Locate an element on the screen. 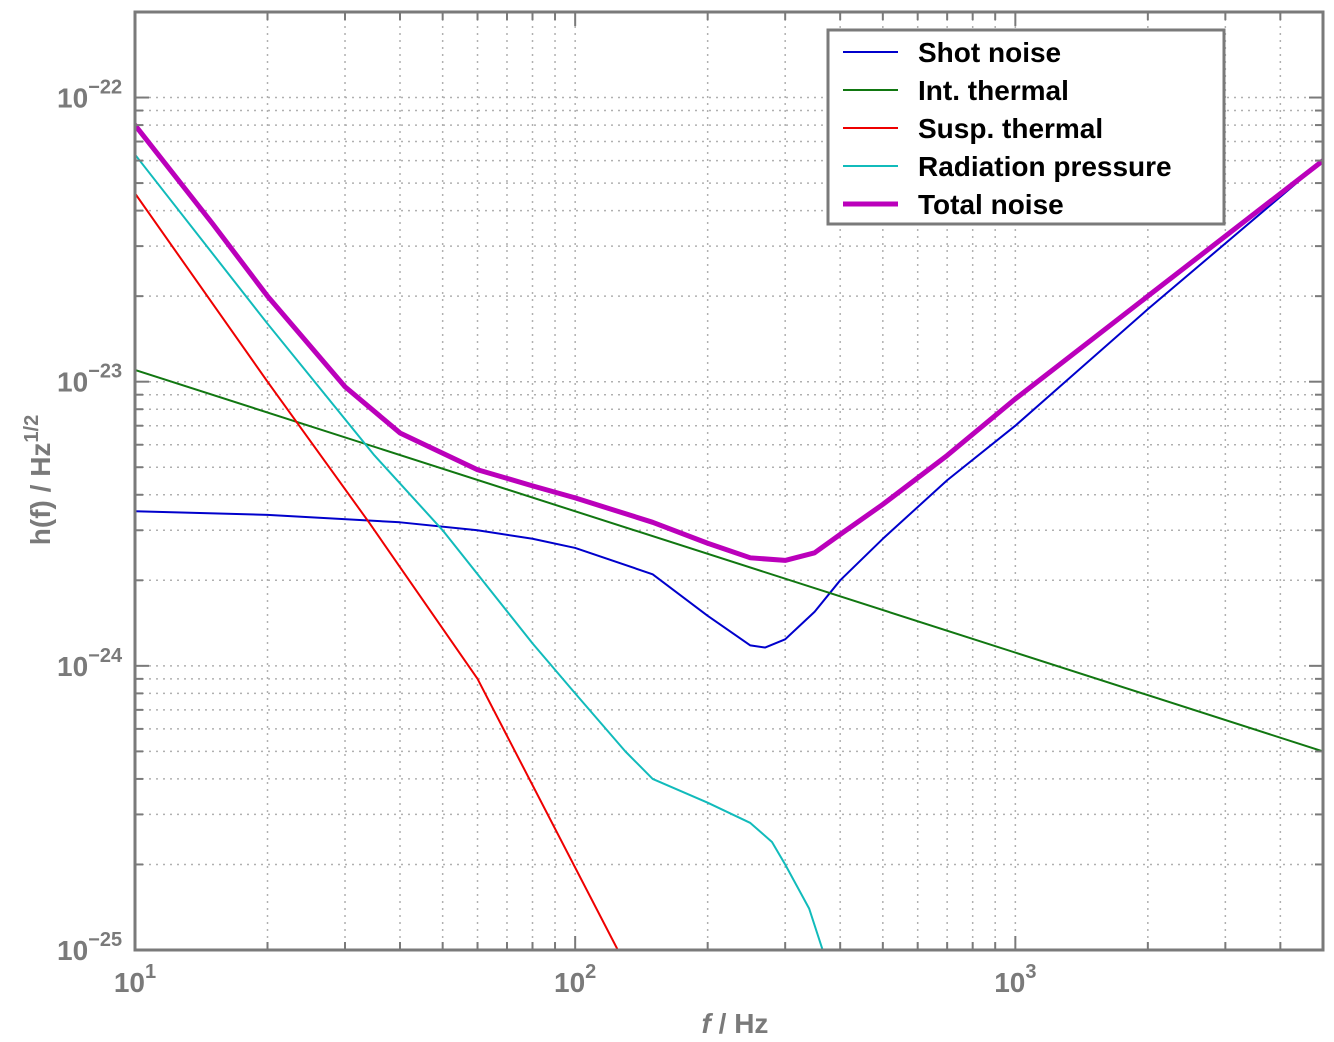 The height and width of the screenshot is (1042, 1334). x-axis-label: f / Hz is located at coordinates (735, 1023).